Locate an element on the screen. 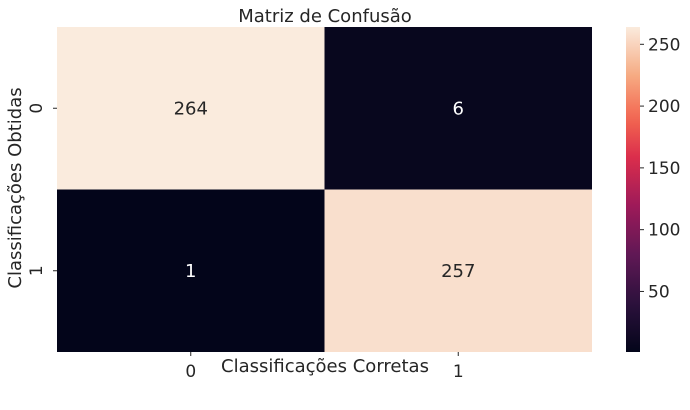 Image resolution: width=690 pixels, height=410 pixels. y-axis-label: Classificações Obtidas is located at coordinates (15, 187).